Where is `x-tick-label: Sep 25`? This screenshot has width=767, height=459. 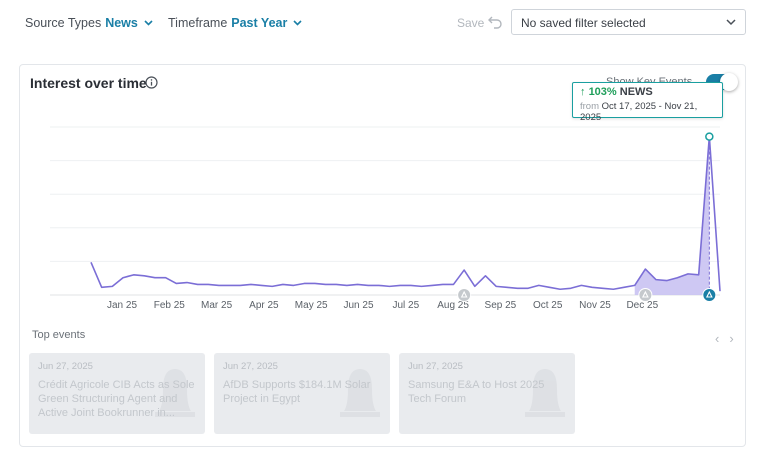
x-tick-label: Sep 25 is located at coordinates (501, 305).